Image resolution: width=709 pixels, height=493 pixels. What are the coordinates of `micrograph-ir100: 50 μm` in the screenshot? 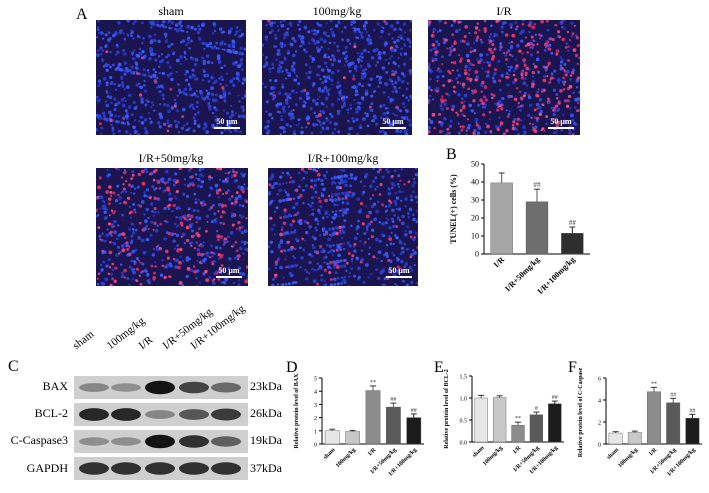 It's located at (343, 227).